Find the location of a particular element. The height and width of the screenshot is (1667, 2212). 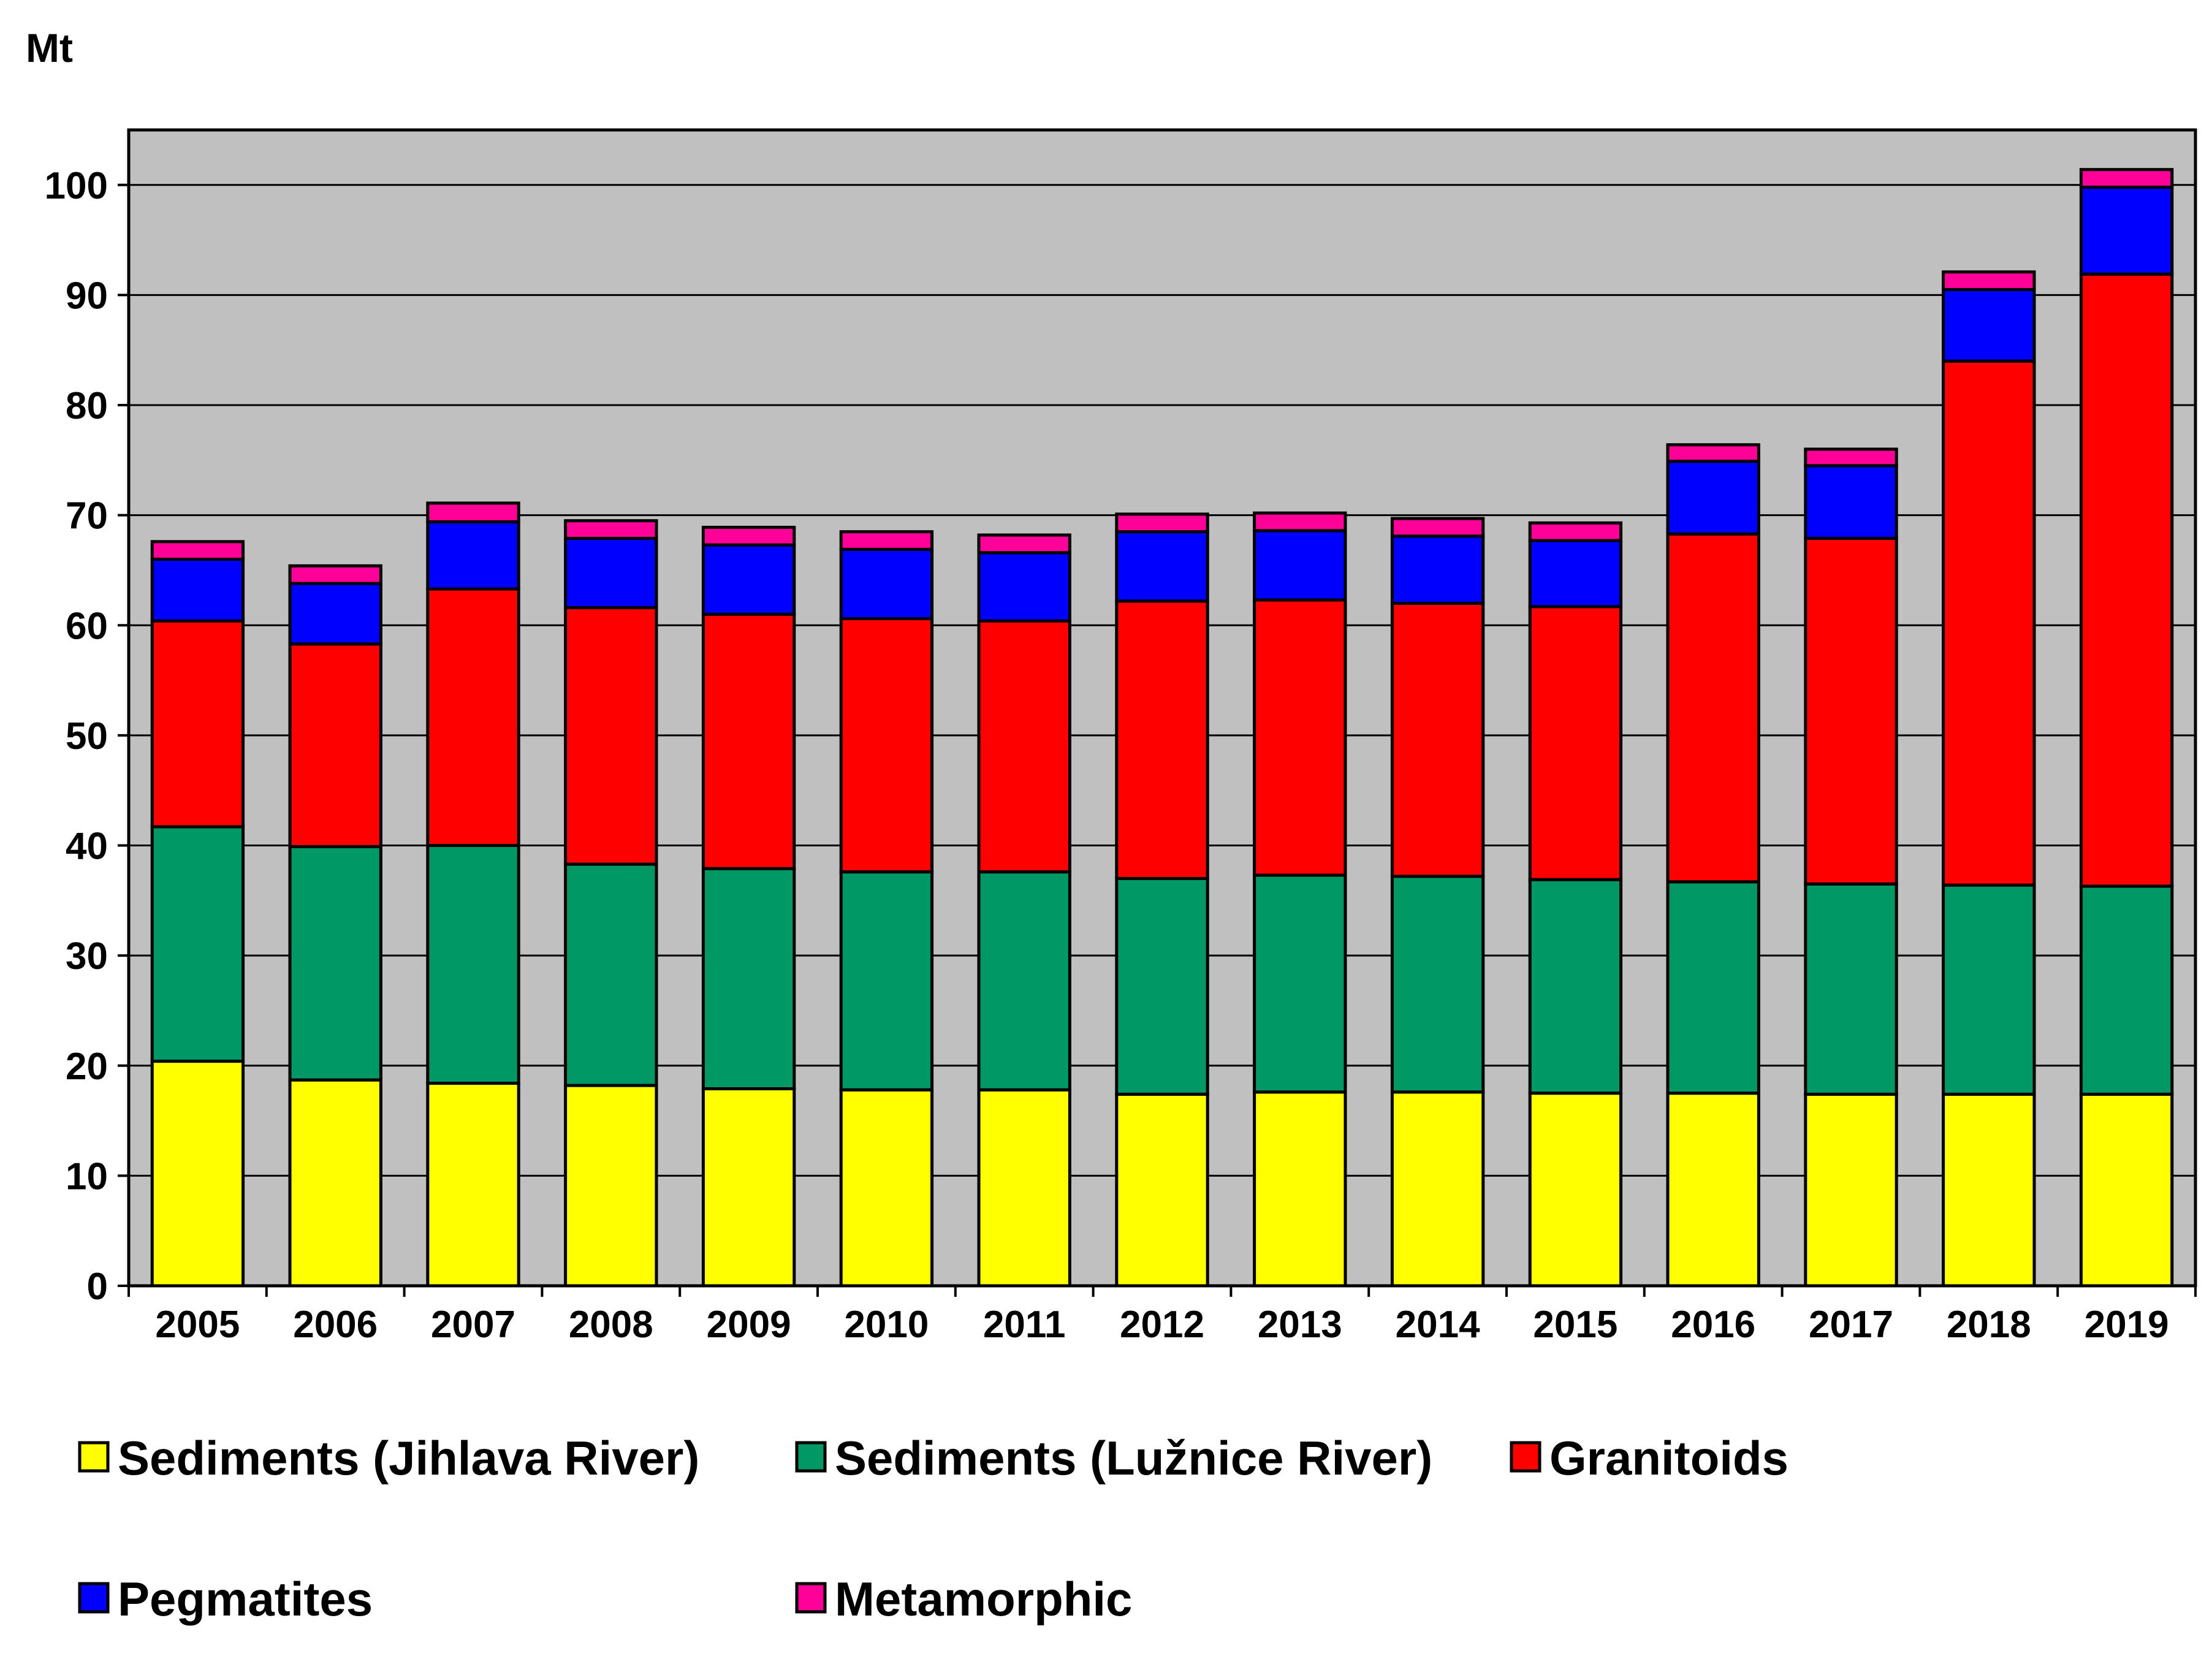

bar-granitoids-2017 is located at coordinates (1851, 711).